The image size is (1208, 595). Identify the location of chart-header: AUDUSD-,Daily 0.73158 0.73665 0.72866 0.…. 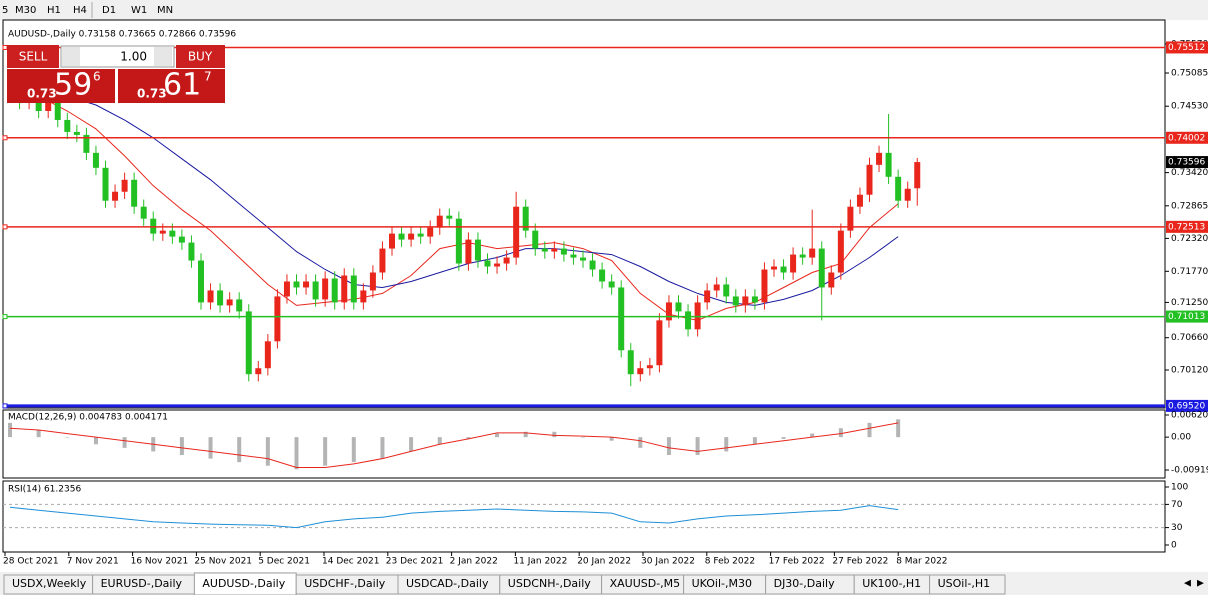
(122, 35).